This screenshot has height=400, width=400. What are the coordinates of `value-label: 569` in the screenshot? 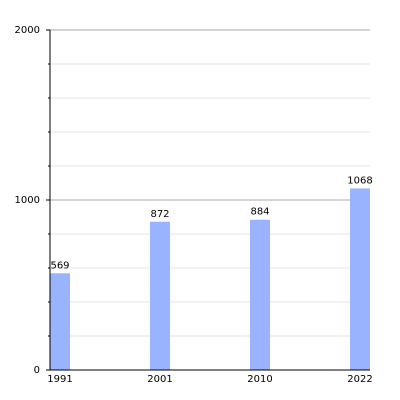 It's located at (59, 265).